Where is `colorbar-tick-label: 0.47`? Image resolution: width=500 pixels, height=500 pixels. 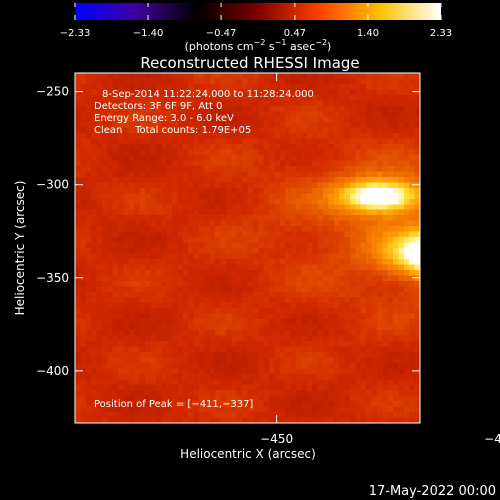 colorbar-tick-label: 0.47 is located at coordinates (295, 33).